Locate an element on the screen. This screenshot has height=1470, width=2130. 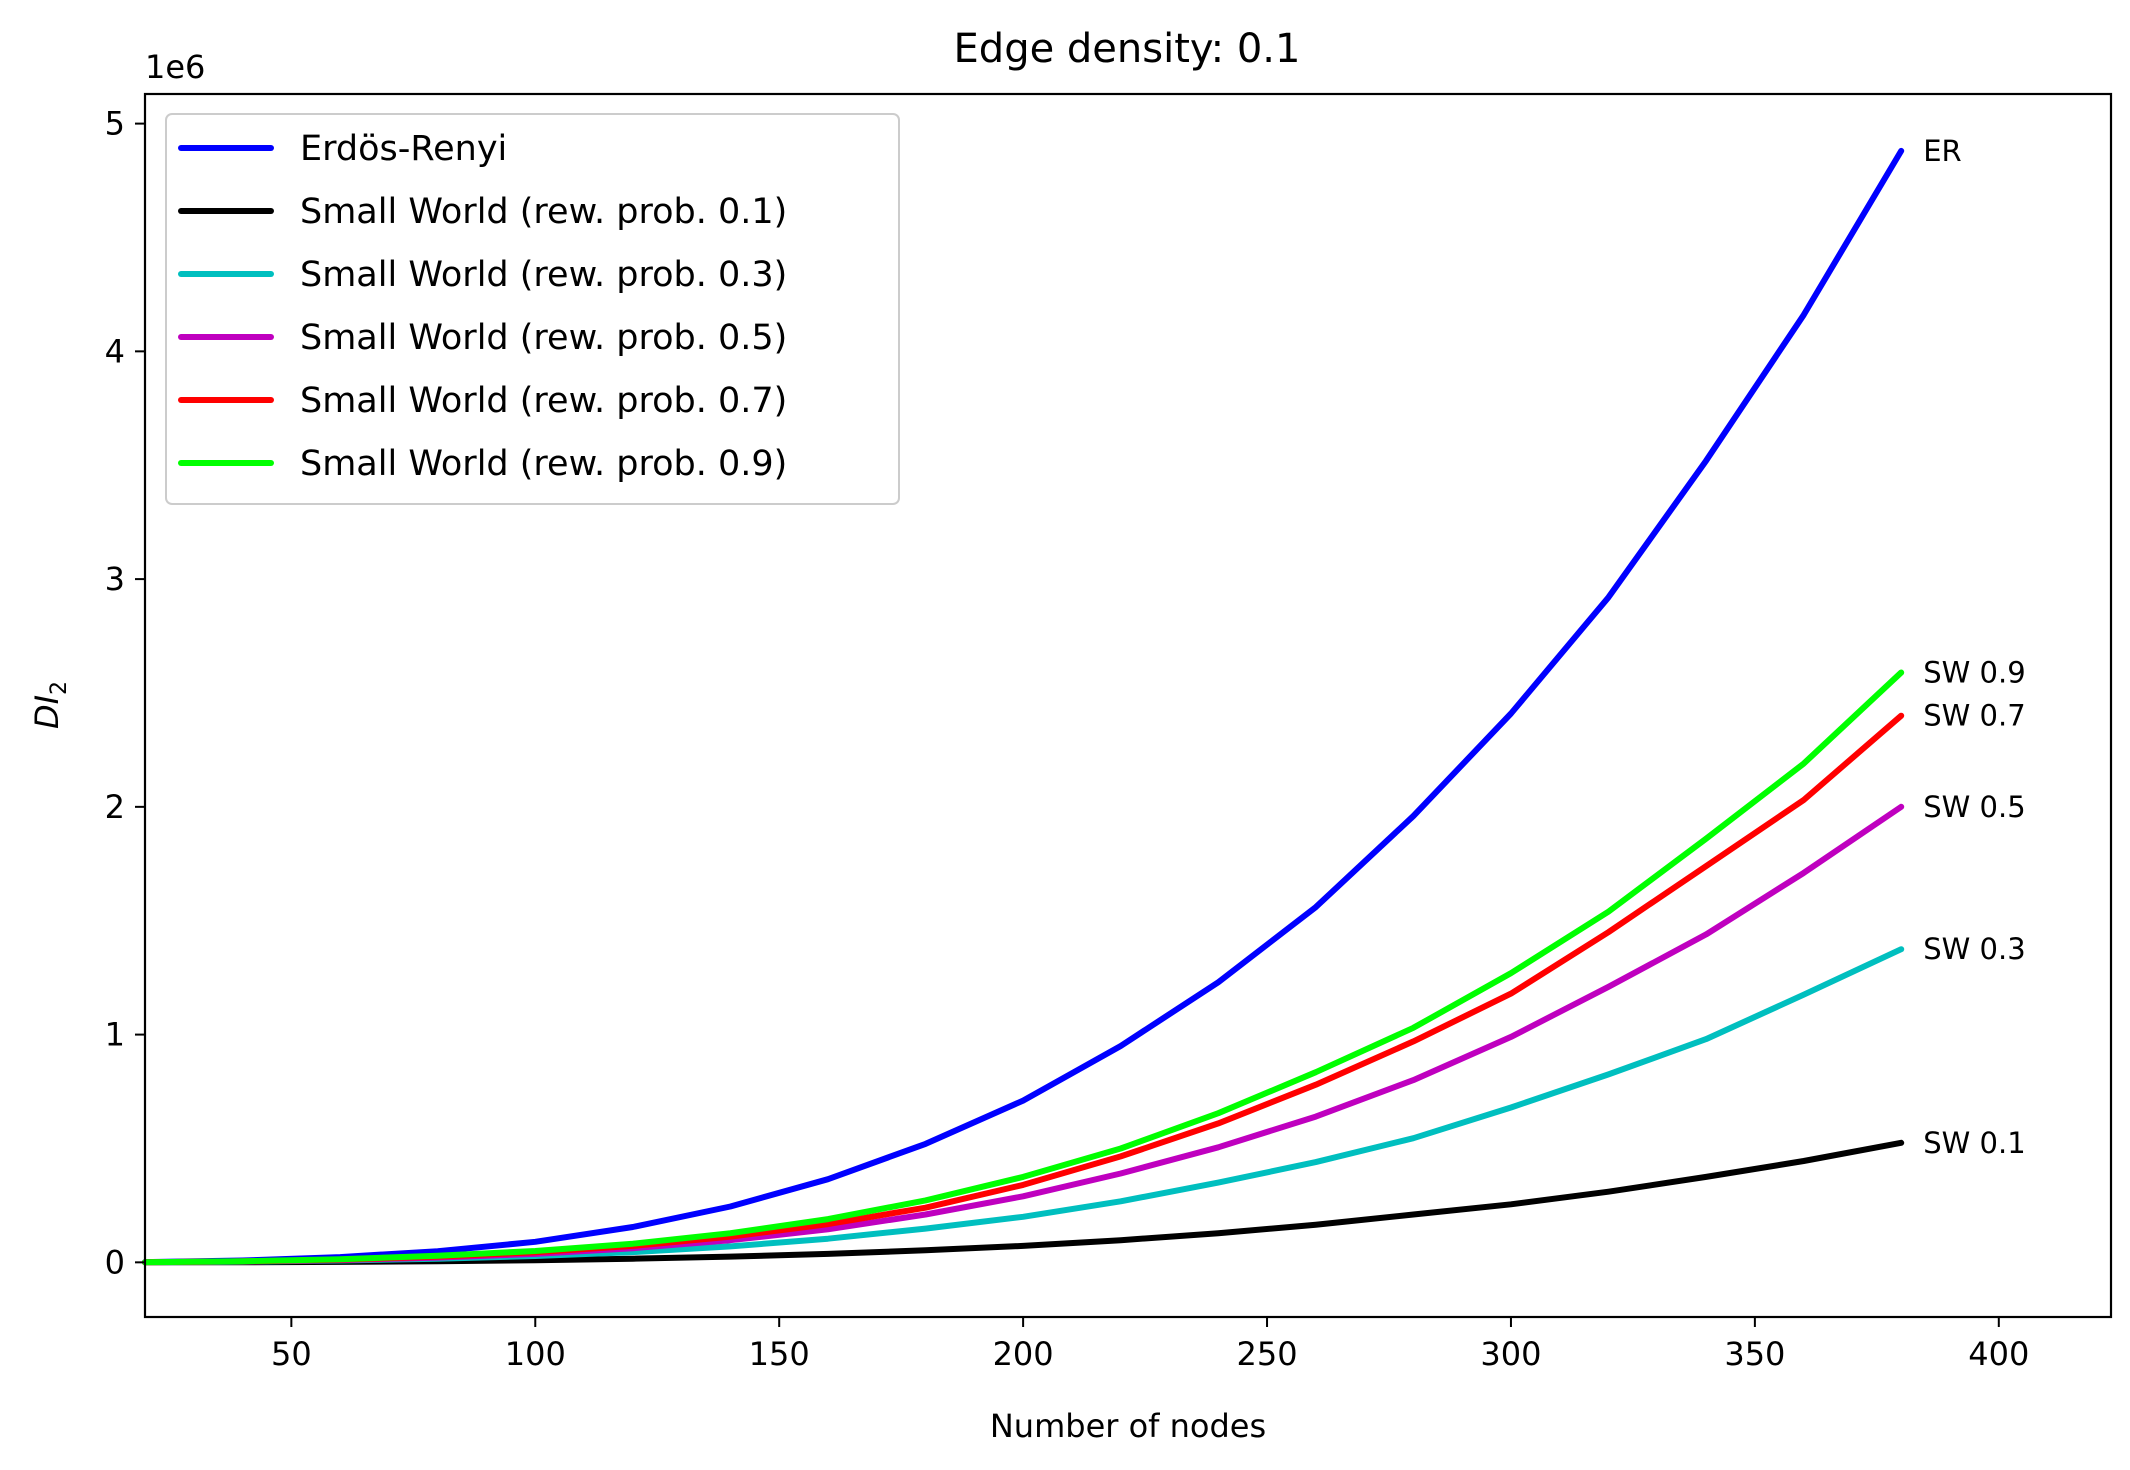
x-axis: 50 100 150 200 250 300 350 400 is located at coordinates (1150, 1345).